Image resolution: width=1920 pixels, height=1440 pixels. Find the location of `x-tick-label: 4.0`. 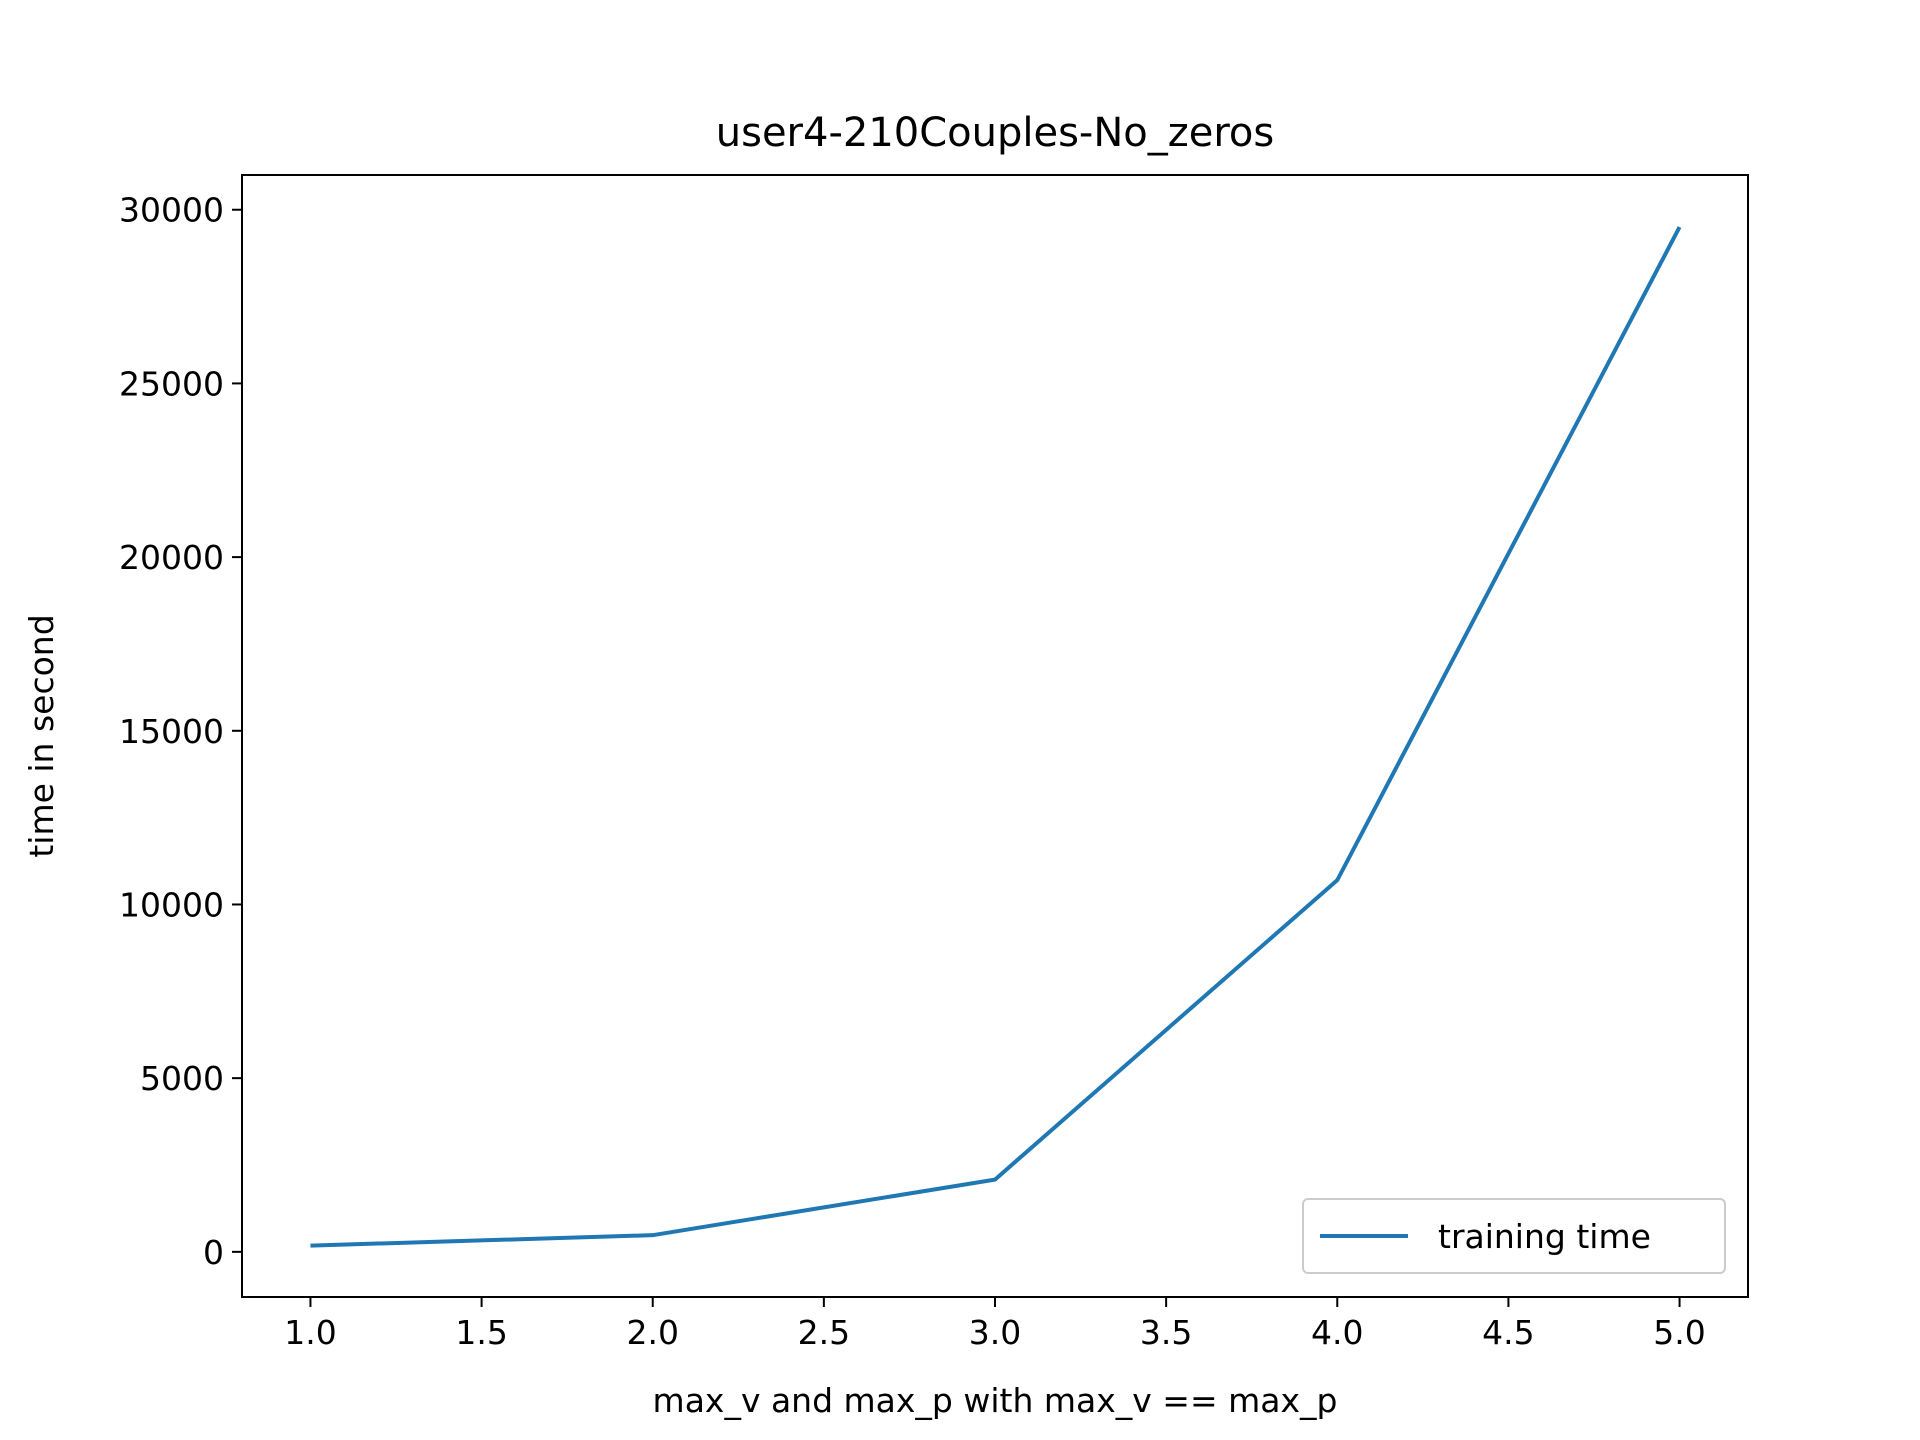

x-tick-label: 4.0 is located at coordinates (1337, 1332).